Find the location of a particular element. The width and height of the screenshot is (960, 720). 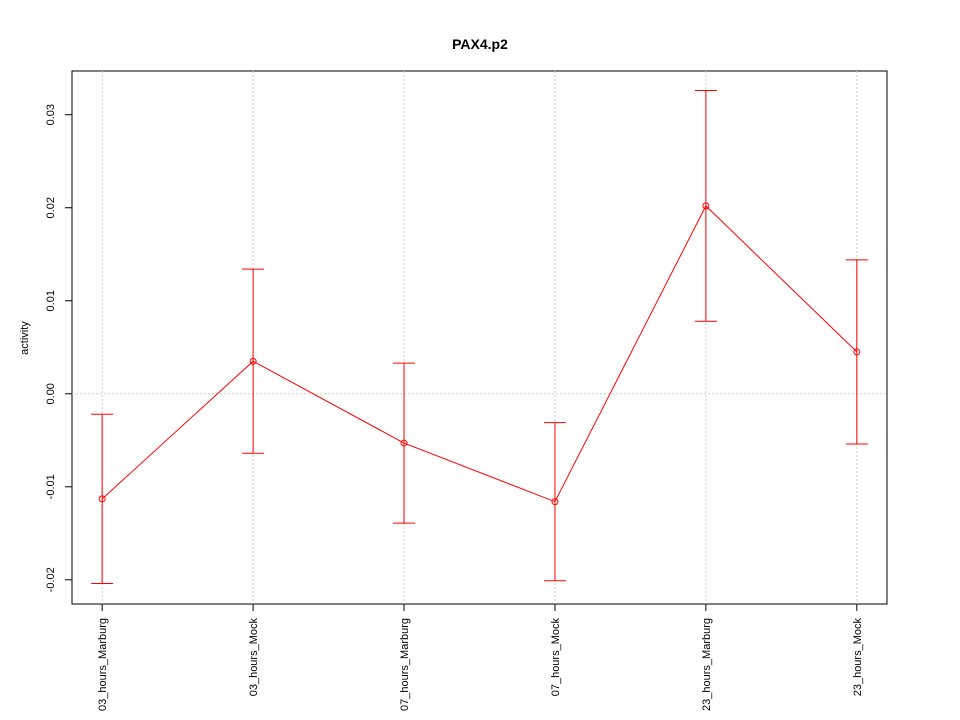

y-axis-label: activity is located at coordinates (25, 338).